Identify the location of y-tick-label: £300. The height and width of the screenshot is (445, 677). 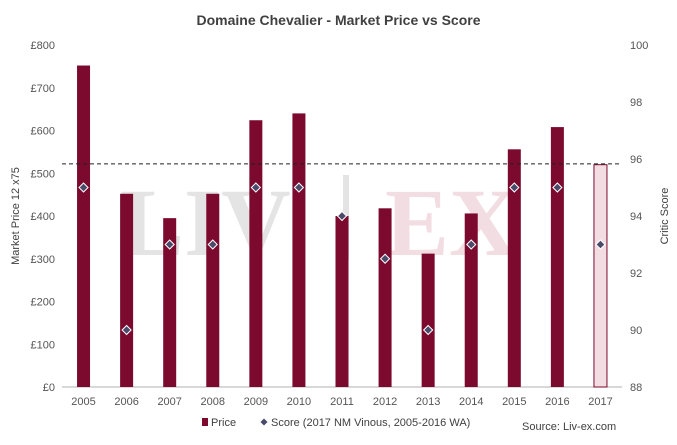
(43, 260).